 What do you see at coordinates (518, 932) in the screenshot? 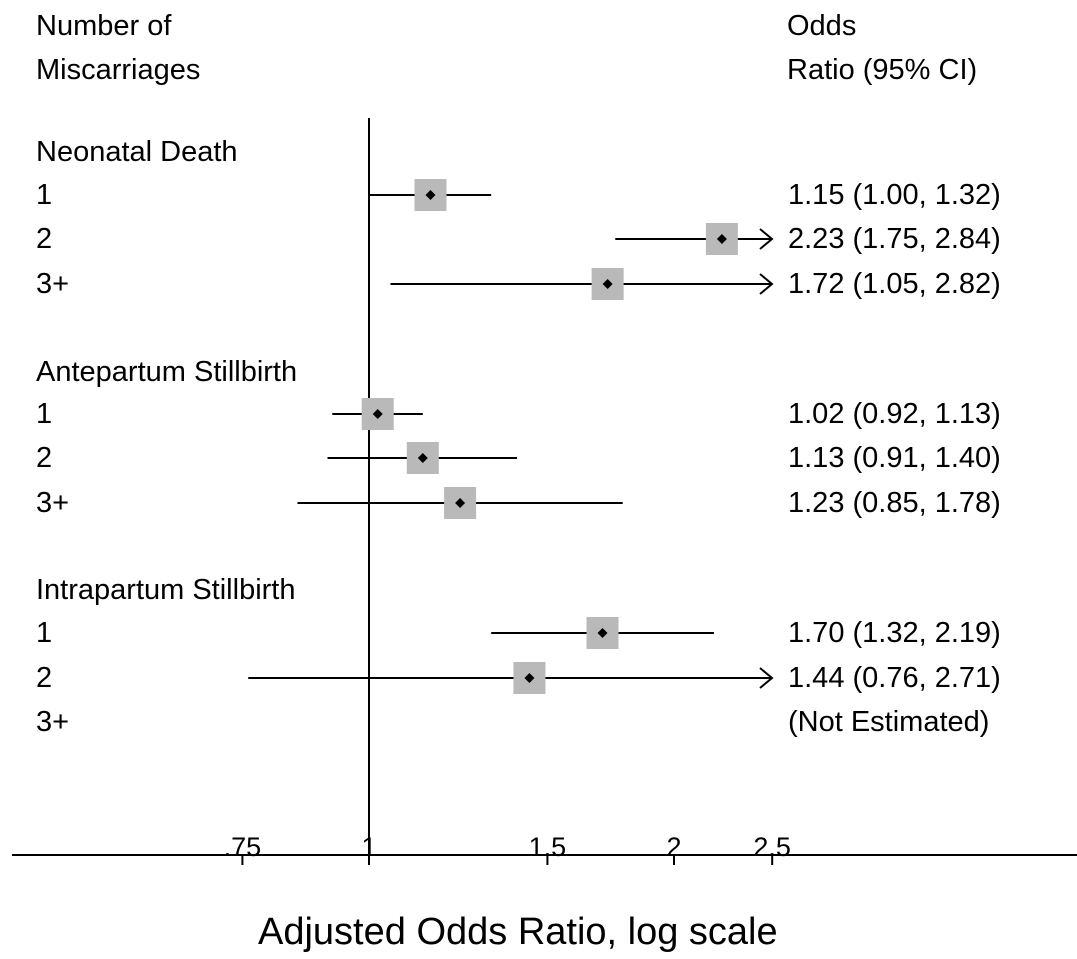
I see `x-axis-title: Adjusted Odds Ratio, log scale` at bounding box center [518, 932].